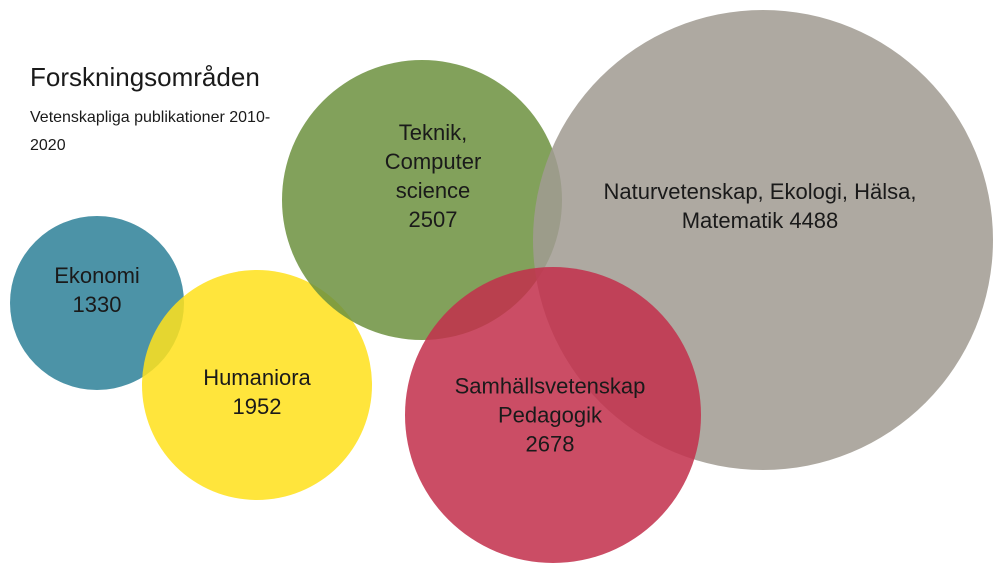  What do you see at coordinates (550, 444) in the screenshot?
I see `value-label: 2678` at bounding box center [550, 444].